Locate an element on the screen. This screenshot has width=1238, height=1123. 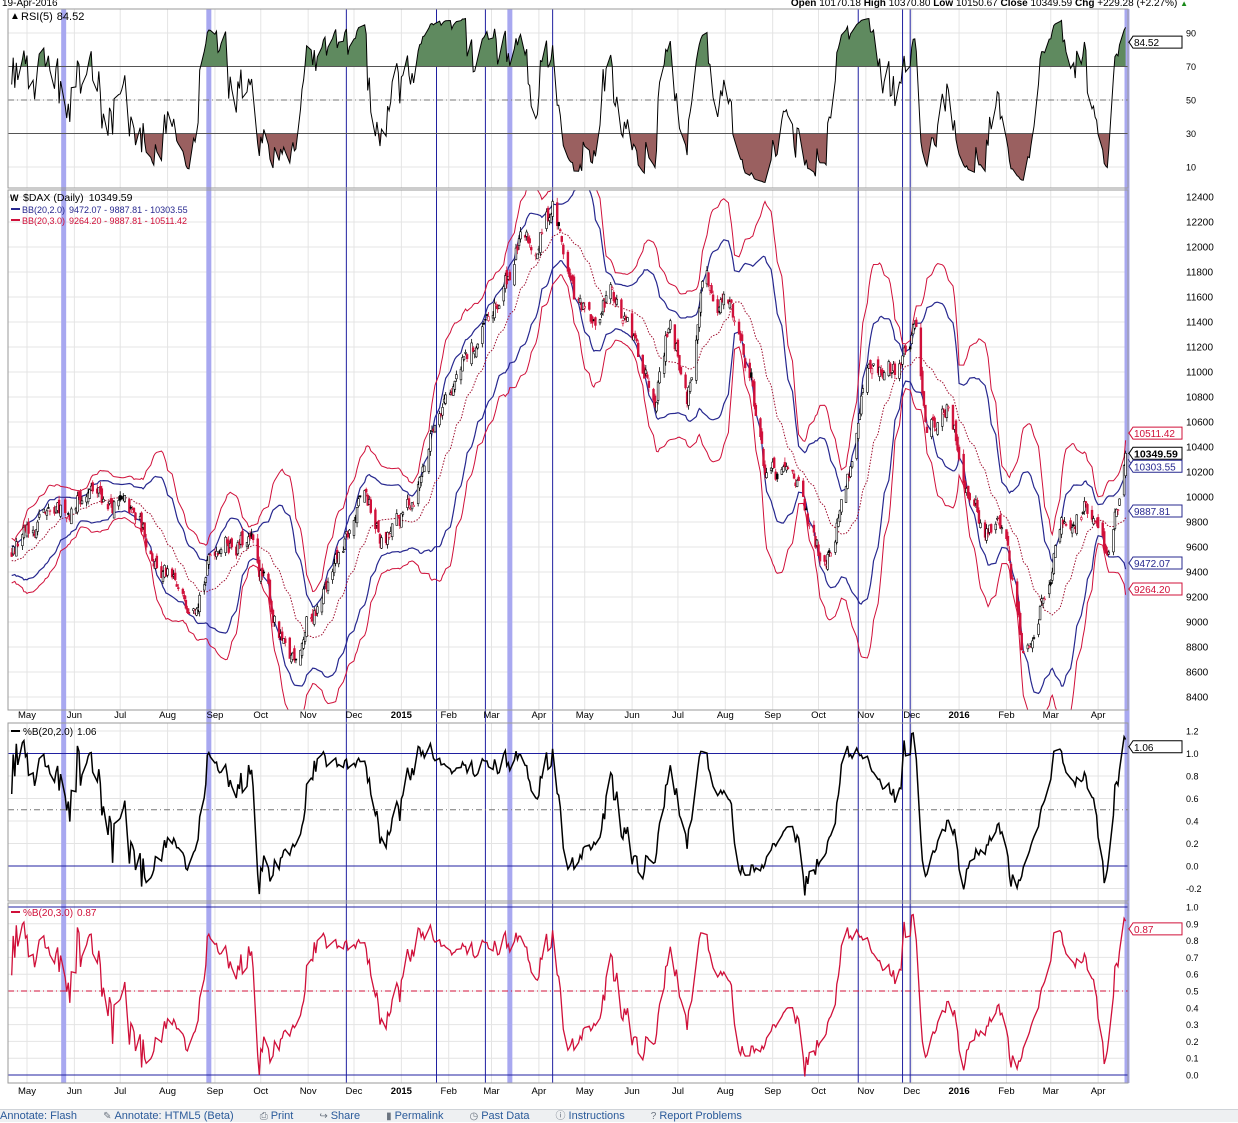
close-value: 10349.59 is located at coordinates (1051, 4).